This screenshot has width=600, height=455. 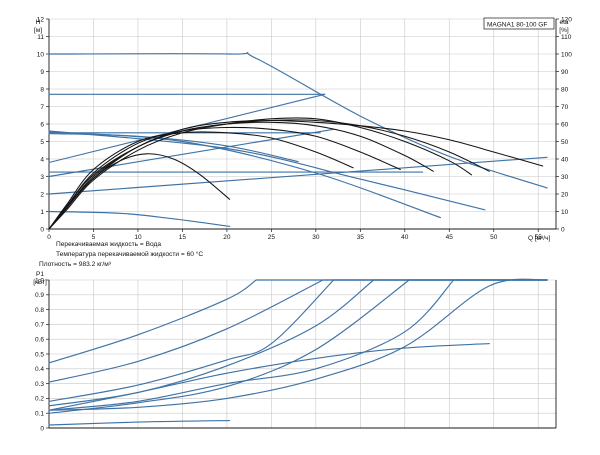 I want to click on head-x-tick-label-2: 10, so click(x=138, y=237).